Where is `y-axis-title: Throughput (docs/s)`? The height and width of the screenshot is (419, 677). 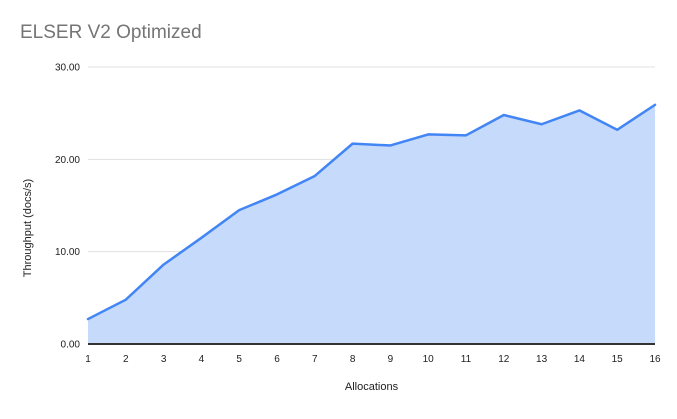 y-axis-title: Throughput (docs/s) is located at coordinates (28, 228).